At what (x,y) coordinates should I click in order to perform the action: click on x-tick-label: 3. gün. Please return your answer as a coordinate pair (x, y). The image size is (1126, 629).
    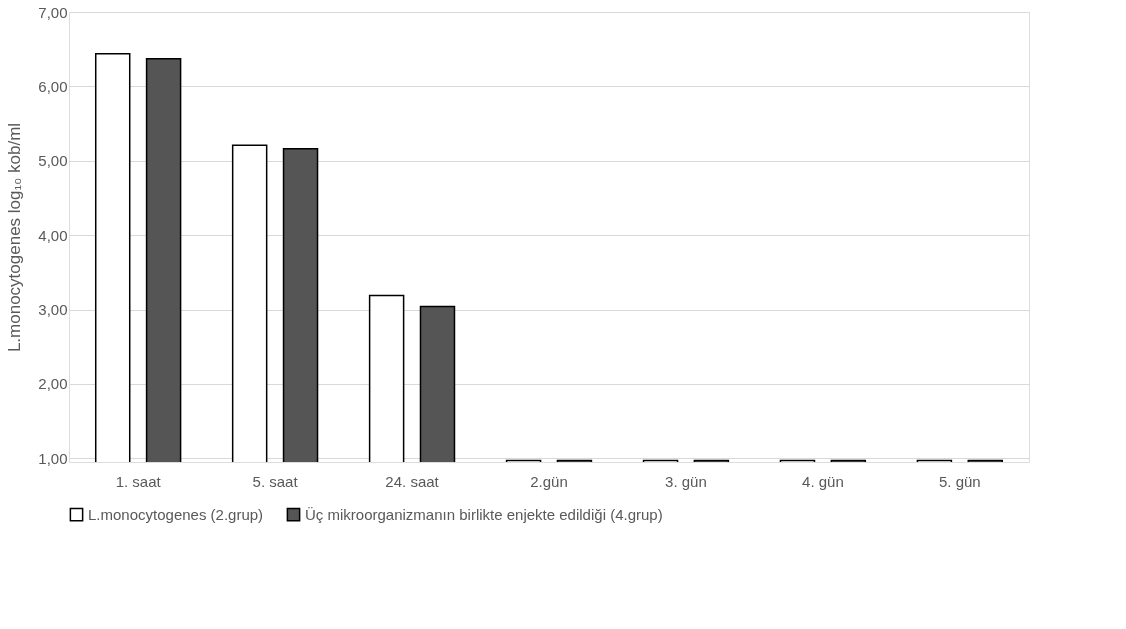
    Looking at the image, I should click on (686, 481).